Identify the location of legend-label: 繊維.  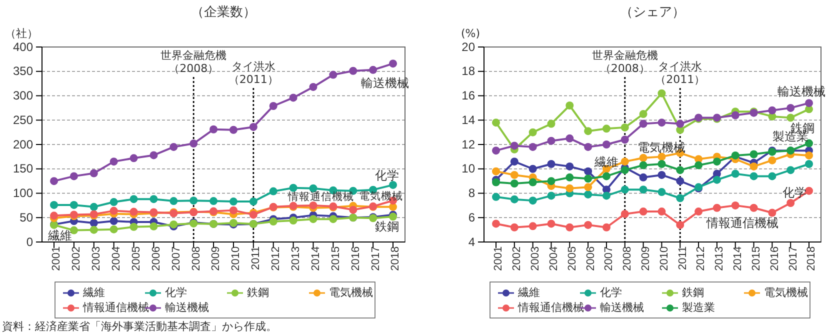
(93, 293).